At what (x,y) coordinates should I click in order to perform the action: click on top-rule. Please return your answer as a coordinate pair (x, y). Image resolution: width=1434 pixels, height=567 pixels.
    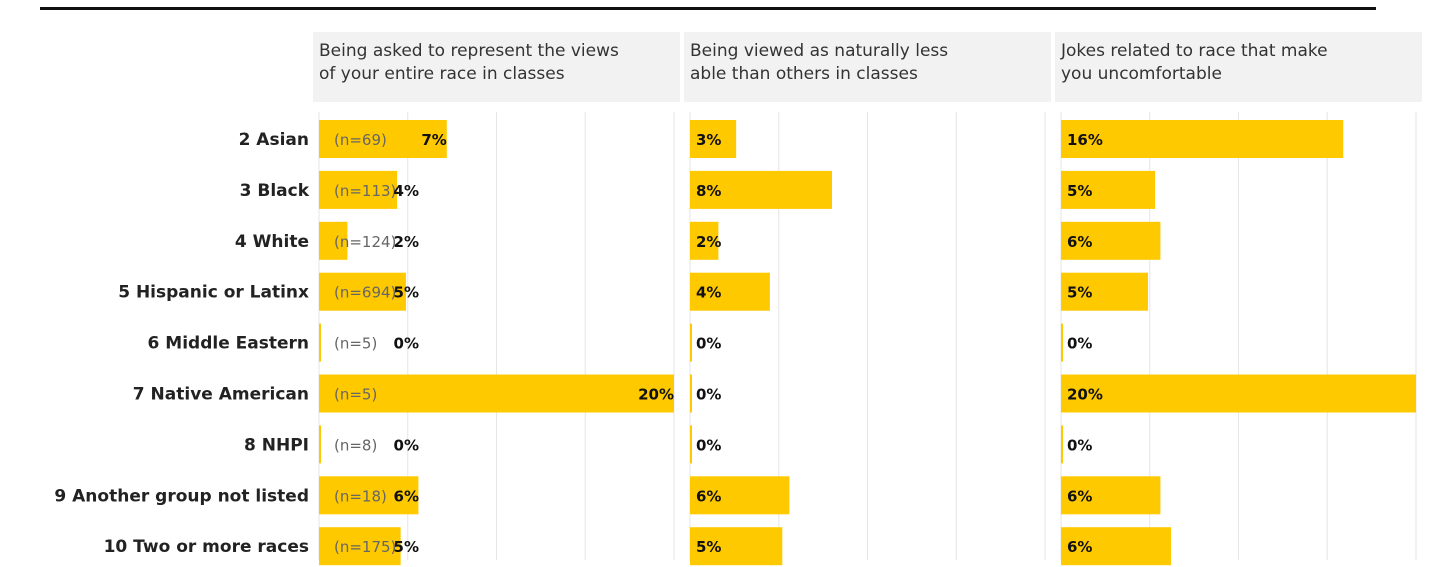
    Looking at the image, I should click on (708, 8).